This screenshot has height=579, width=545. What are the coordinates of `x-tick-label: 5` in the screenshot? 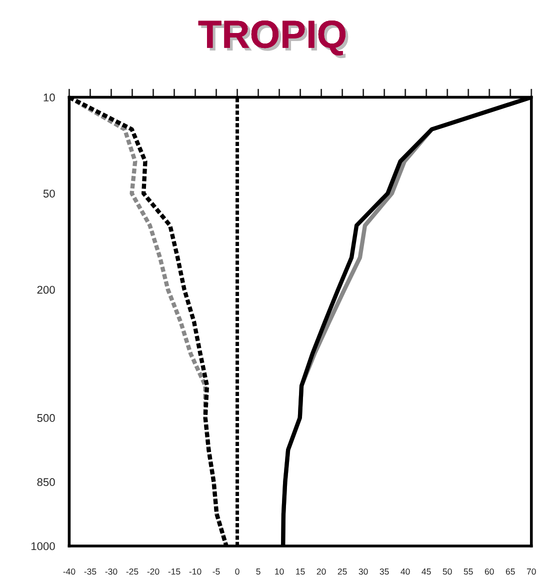 It's located at (258, 571).